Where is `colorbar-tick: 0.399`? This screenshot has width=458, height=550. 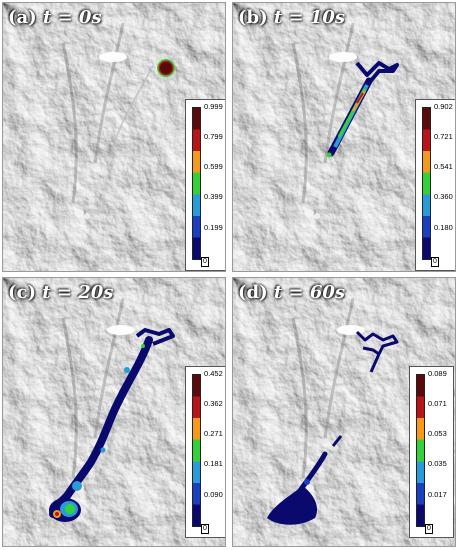 colorbar-tick: 0.399 is located at coordinates (213, 196).